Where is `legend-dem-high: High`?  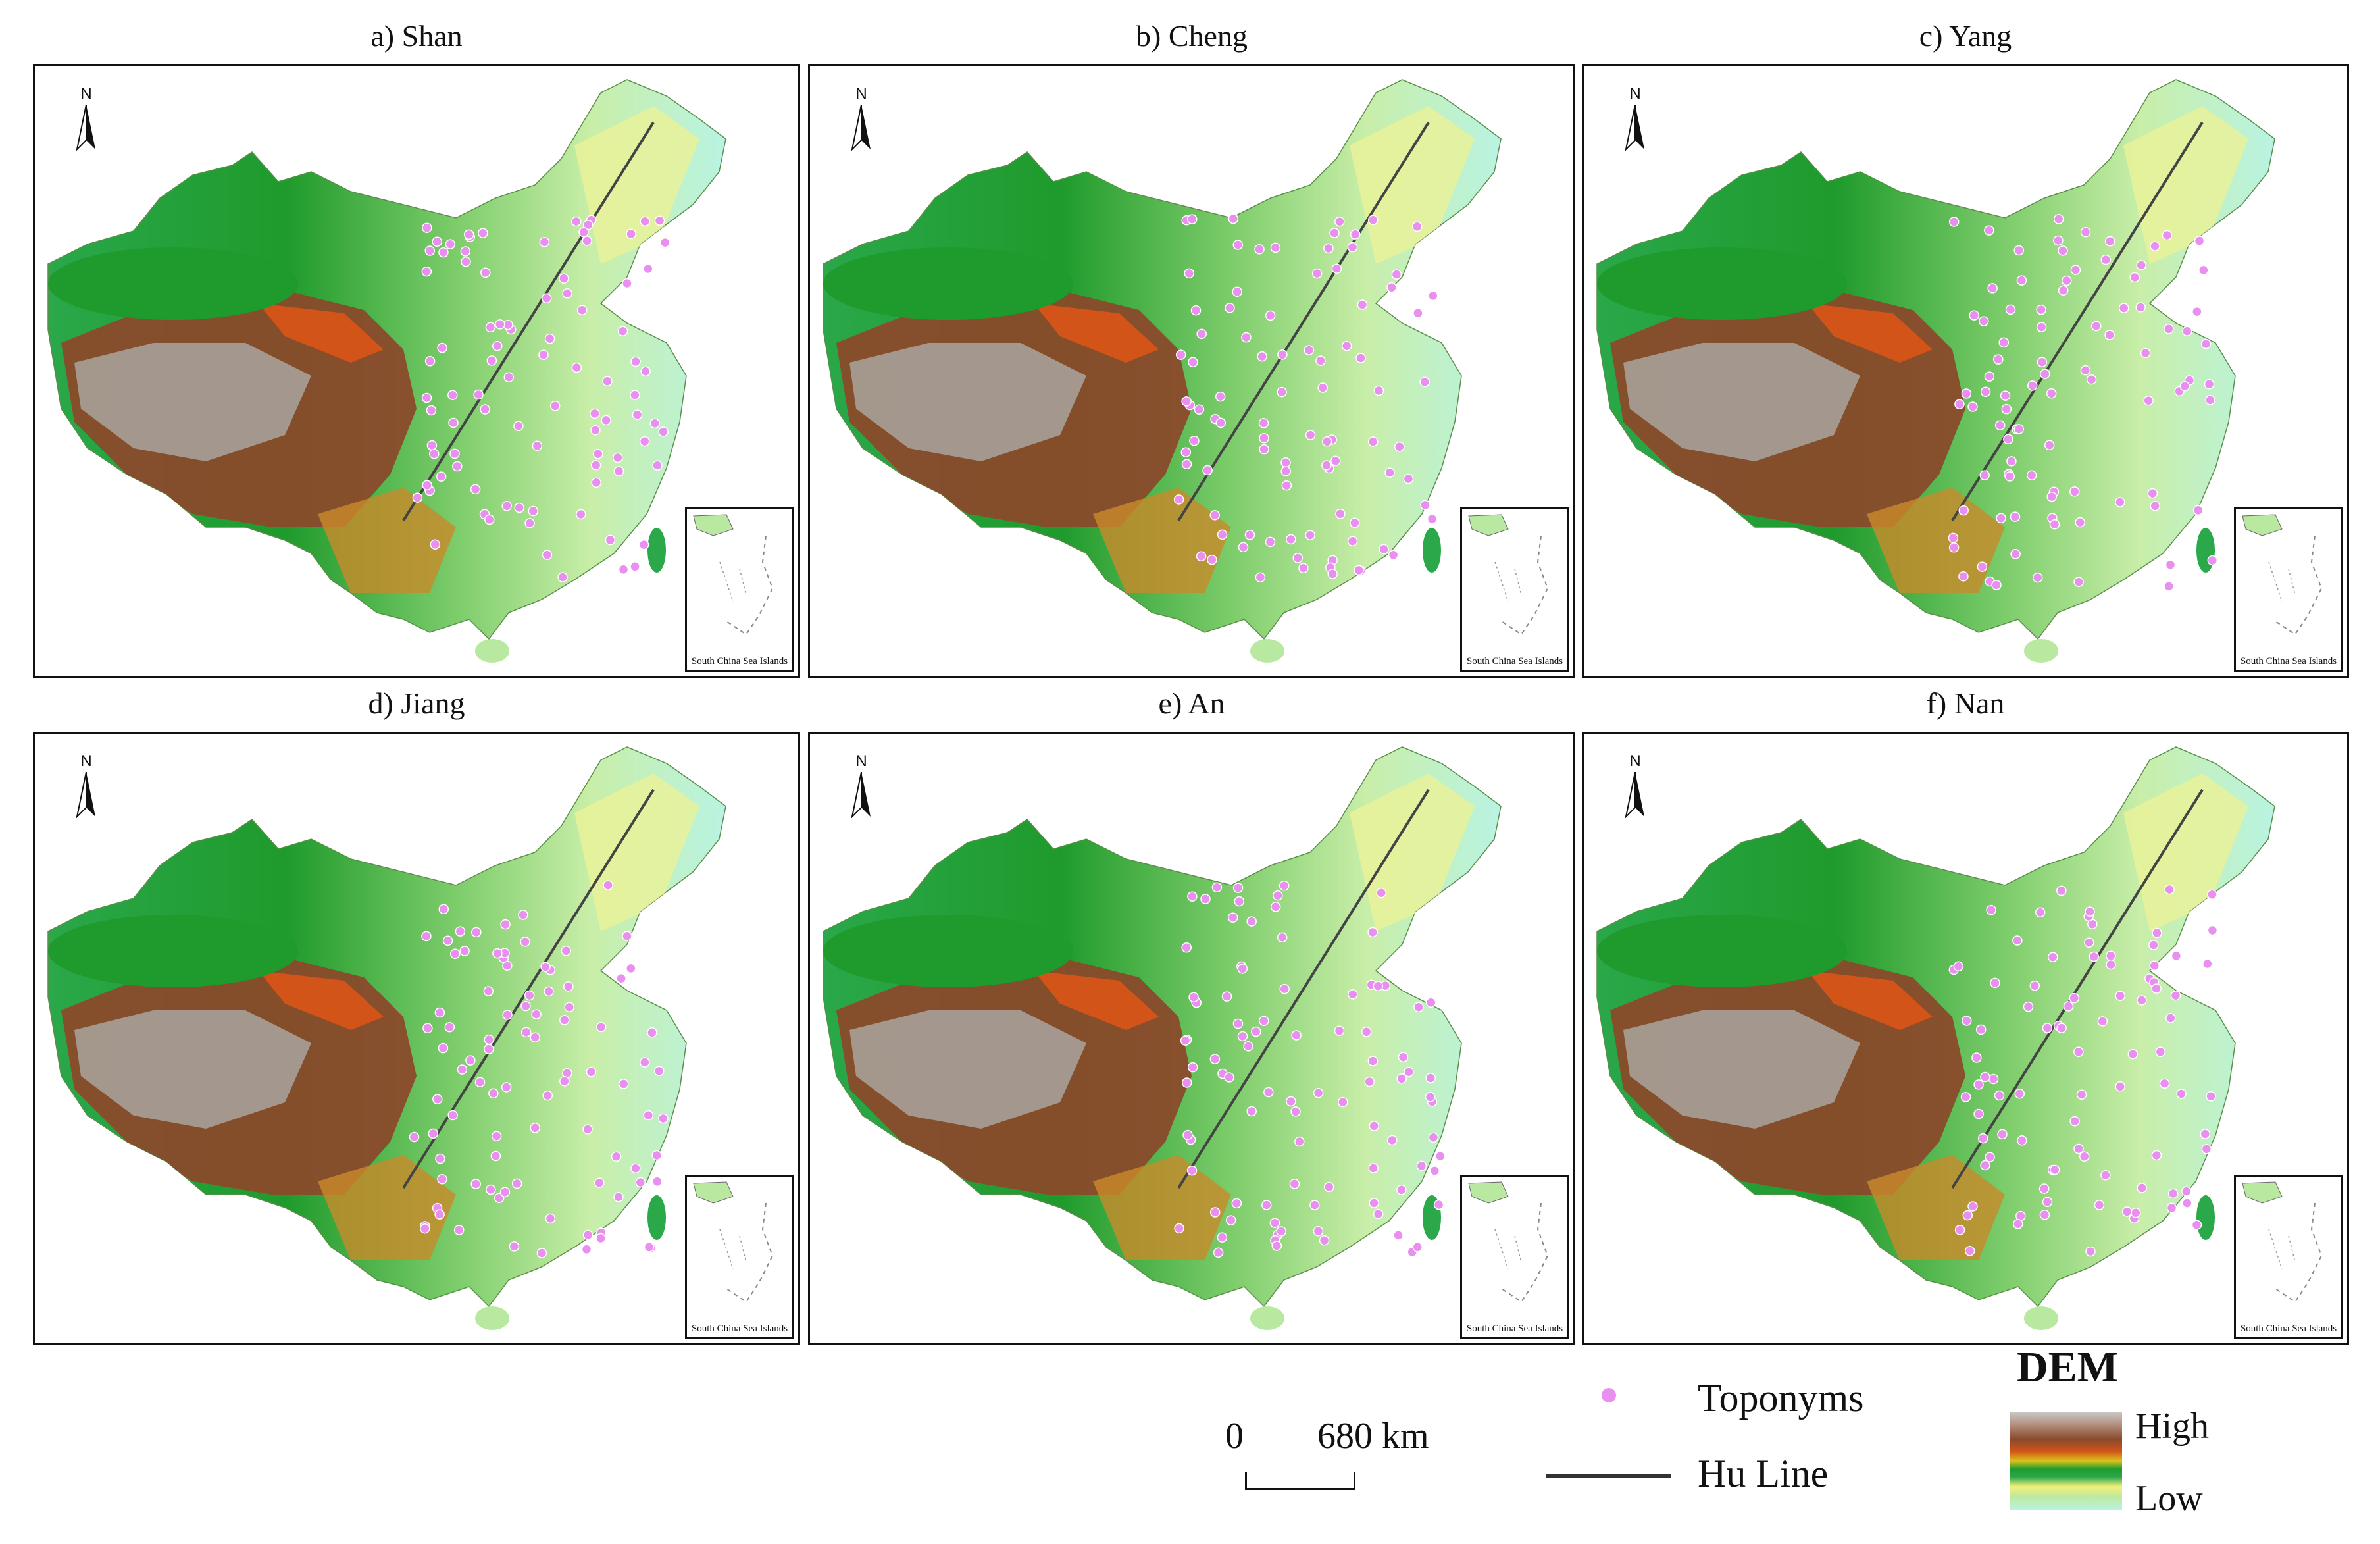 legend-dem-high: High is located at coordinates (2172, 1426).